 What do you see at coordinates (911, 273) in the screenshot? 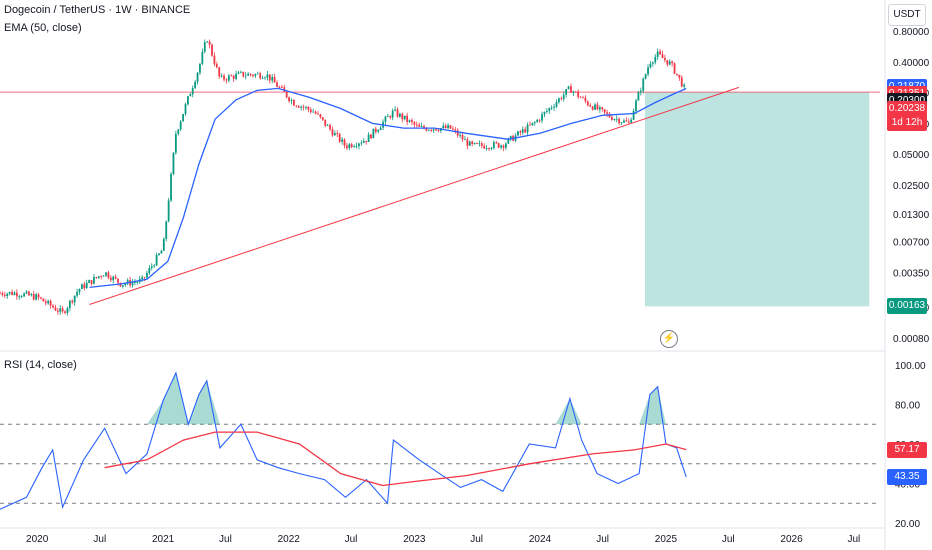
I see `price-tick-label: 0.00350` at bounding box center [911, 273].